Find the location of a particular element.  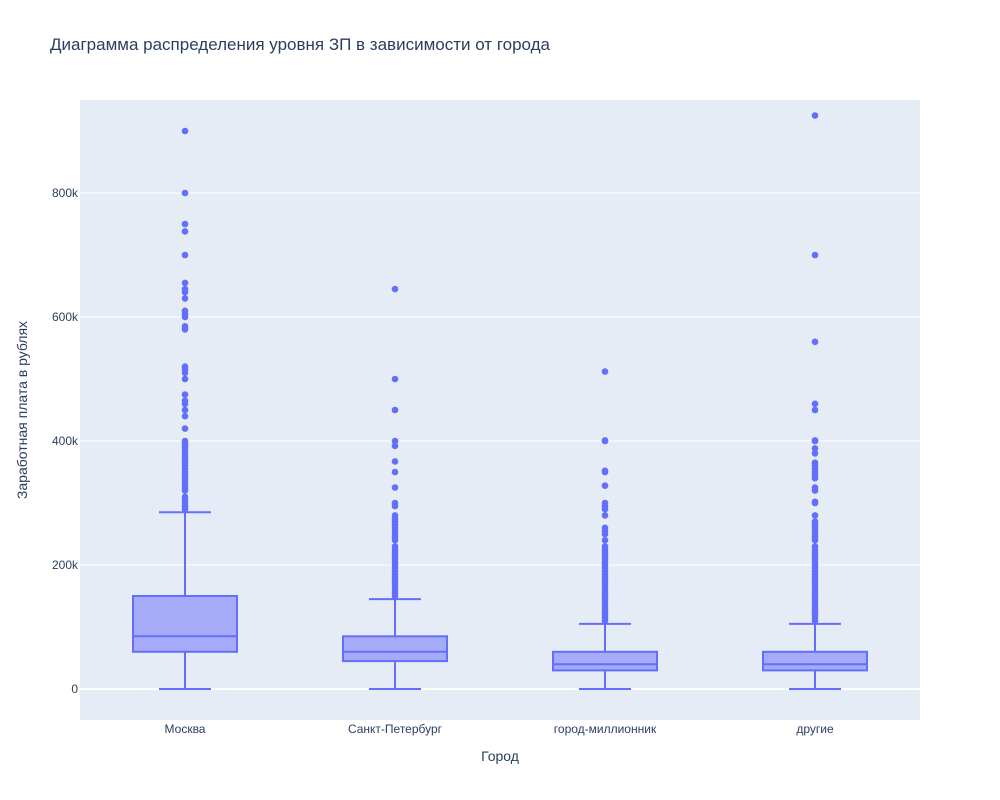

x-axis-title: Город is located at coordinates (500, 756).